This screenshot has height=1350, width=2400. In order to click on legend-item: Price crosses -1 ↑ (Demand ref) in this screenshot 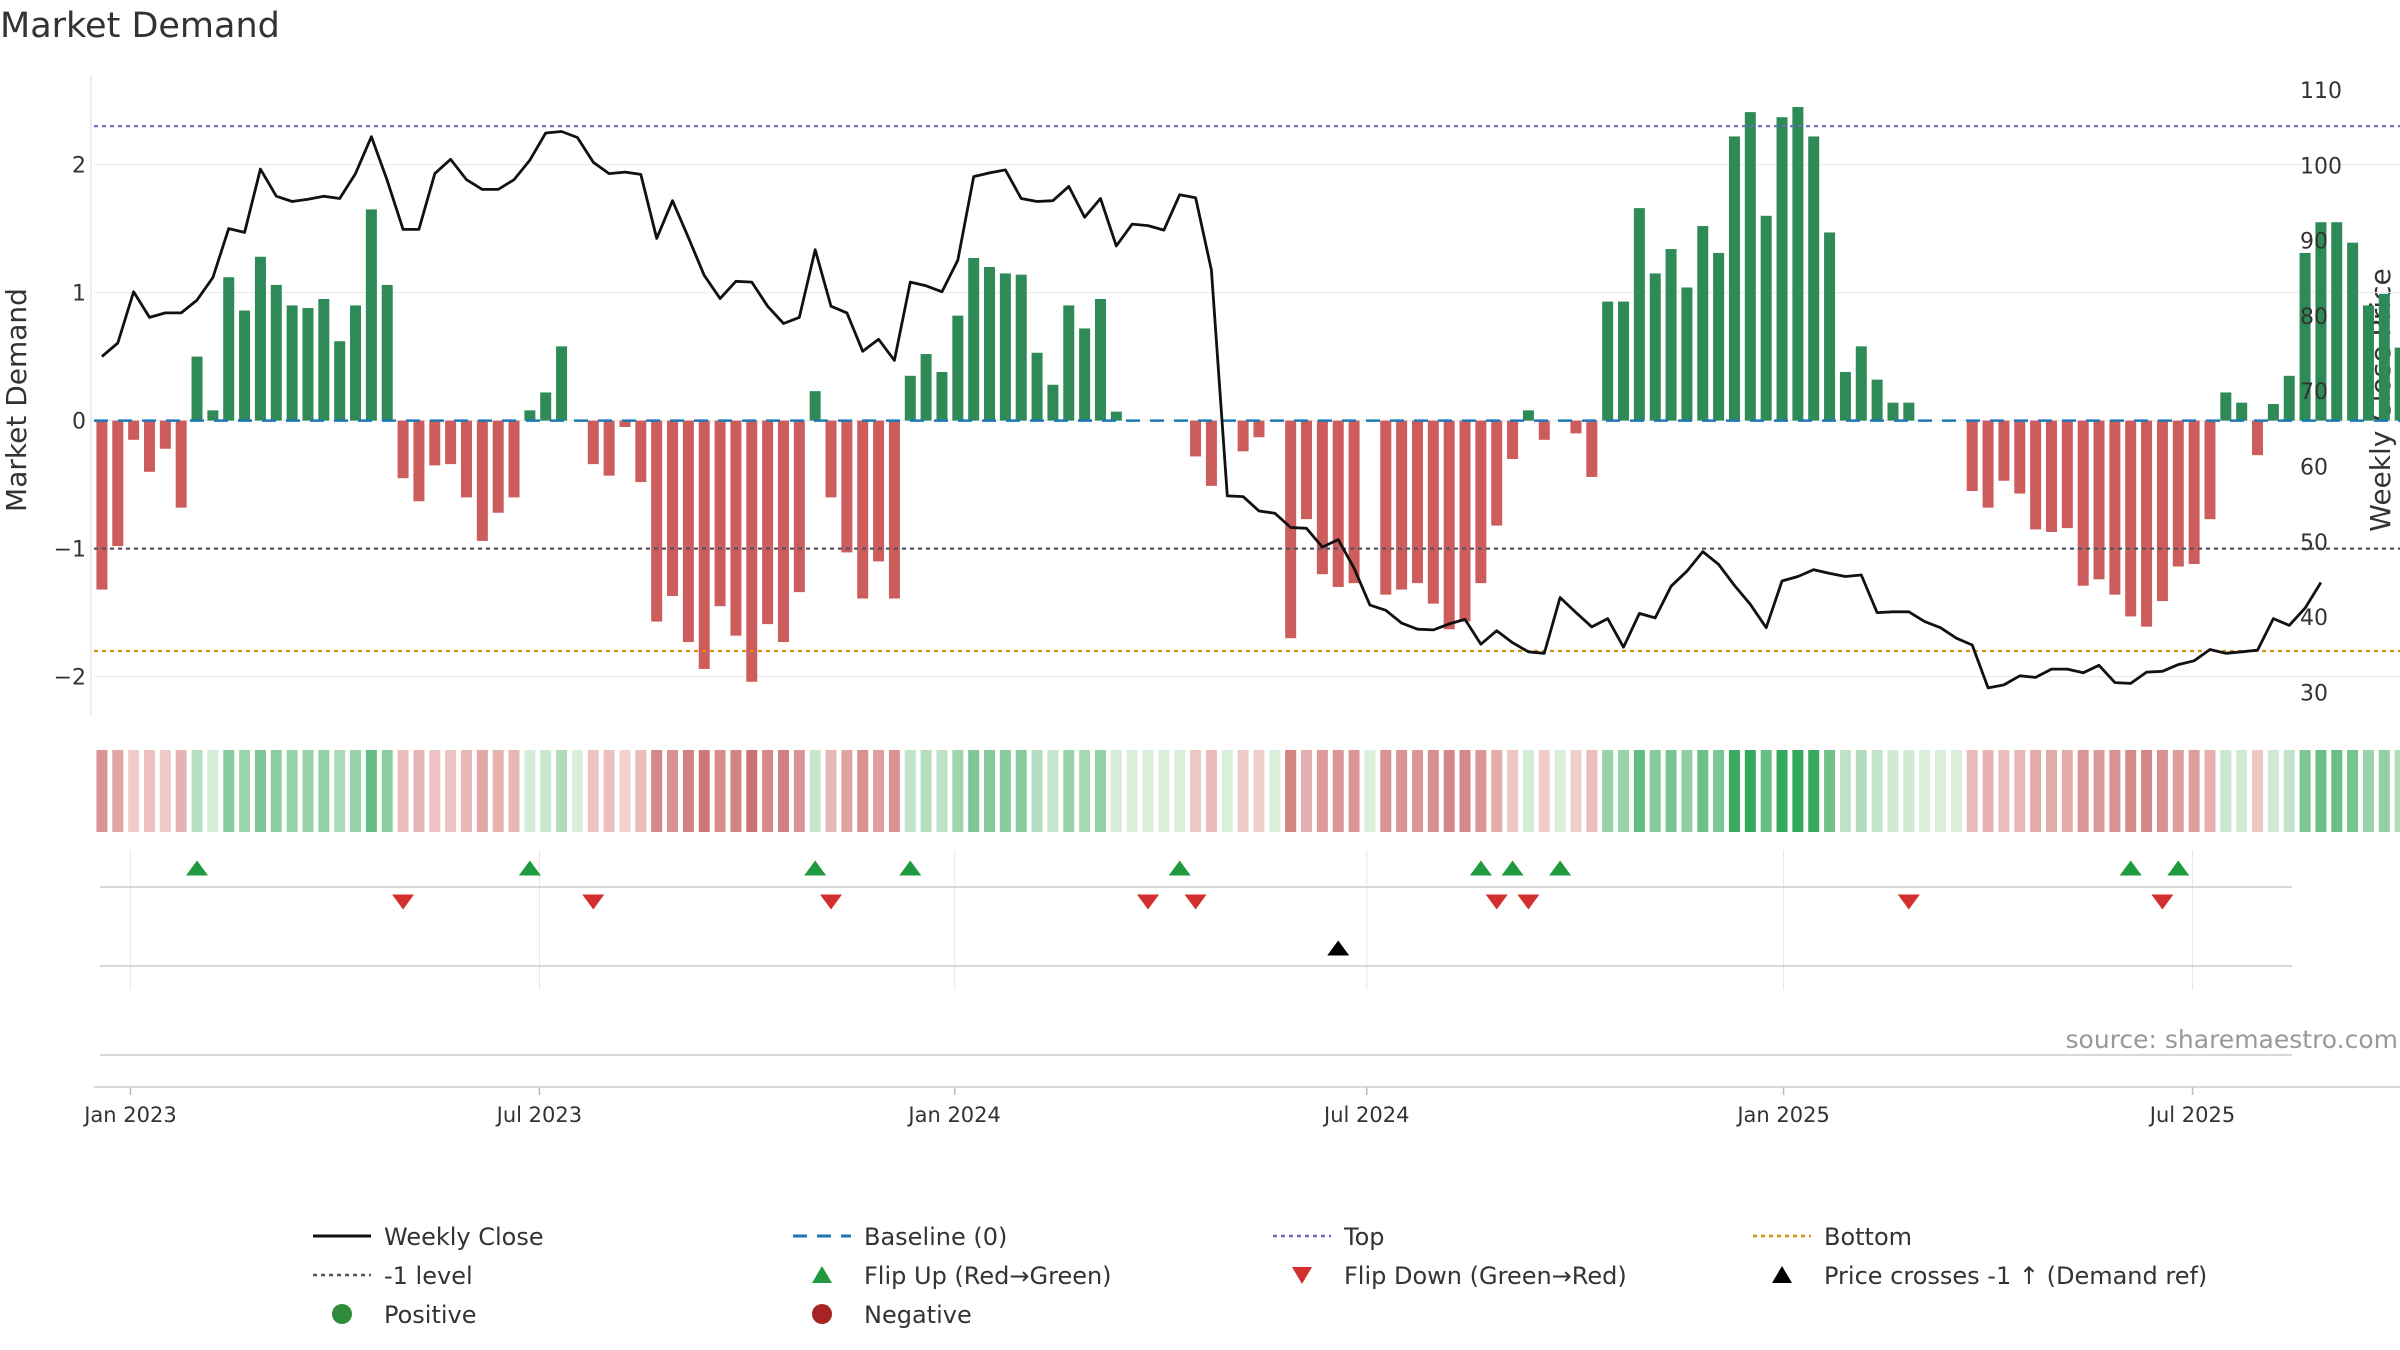, I will do `click(1989, 1276)`.